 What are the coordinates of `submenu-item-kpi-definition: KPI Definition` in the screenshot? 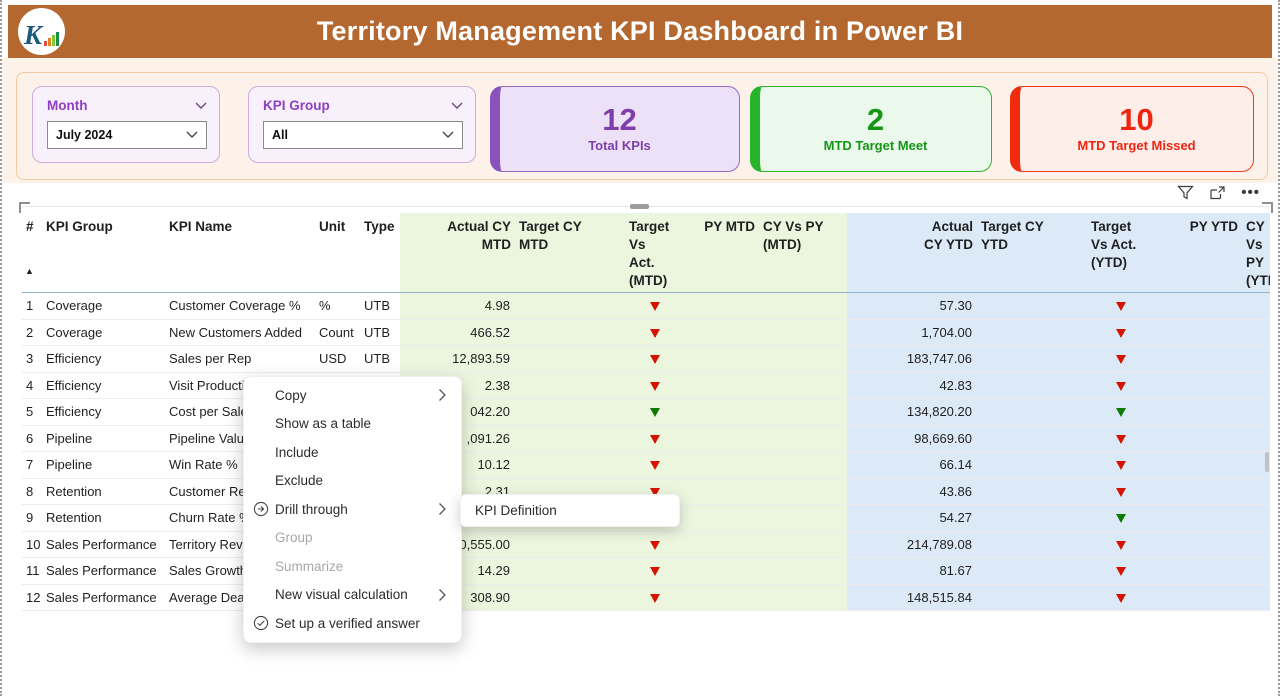 It's located at (516, 510).